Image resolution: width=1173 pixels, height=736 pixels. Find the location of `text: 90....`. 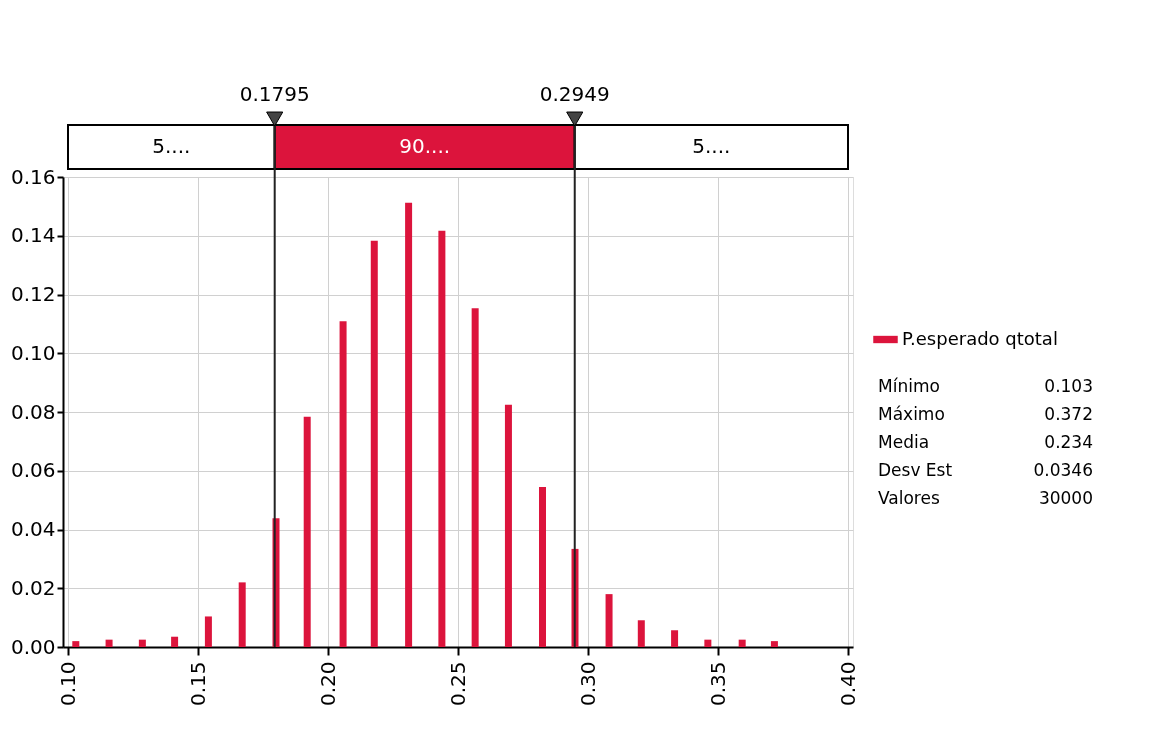

text: 90.... is located at coordinates (425, 146).